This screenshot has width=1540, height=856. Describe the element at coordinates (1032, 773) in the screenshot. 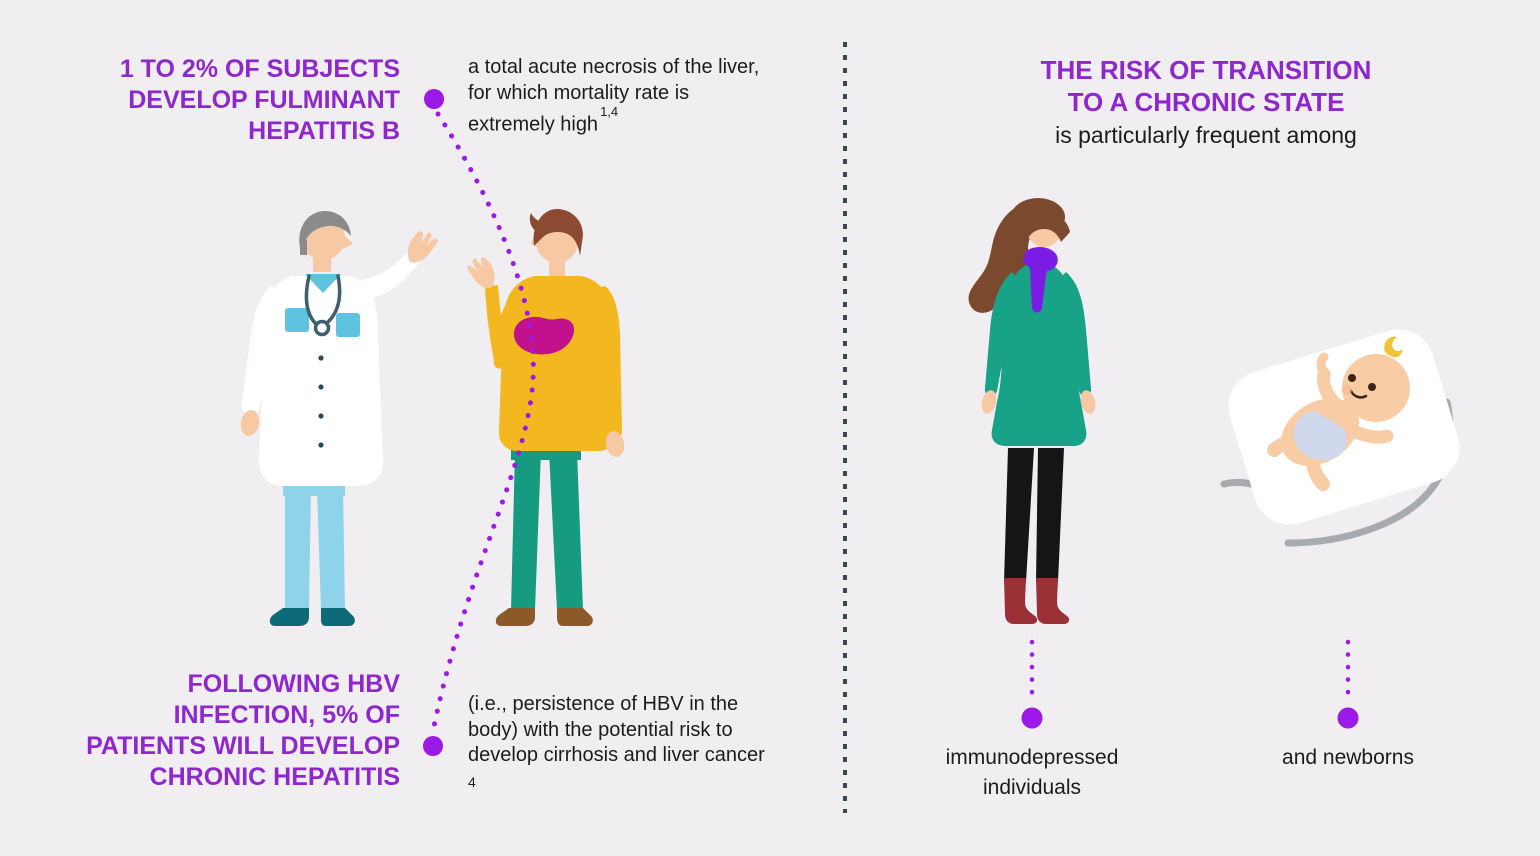

I see `immunodepressed-label: immunodepressed individuals` at that location.